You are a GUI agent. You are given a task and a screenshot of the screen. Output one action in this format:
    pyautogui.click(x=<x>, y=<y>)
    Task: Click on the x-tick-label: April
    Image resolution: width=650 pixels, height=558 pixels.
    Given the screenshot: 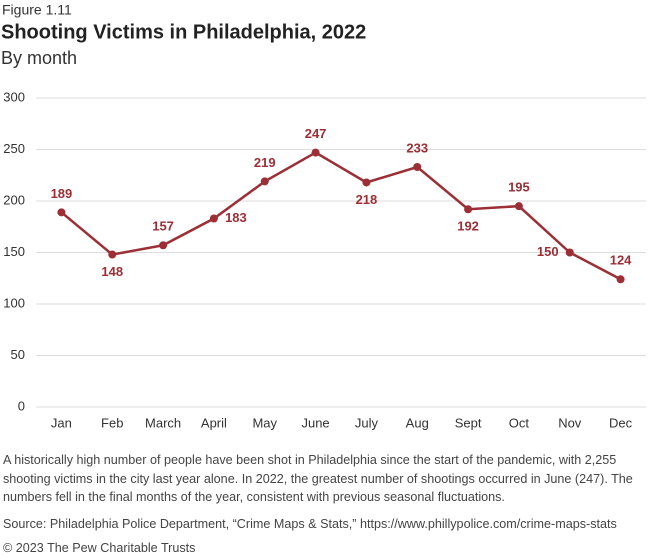 What is the action you would take?
    pyautogui.click(x=214, y=422)
    